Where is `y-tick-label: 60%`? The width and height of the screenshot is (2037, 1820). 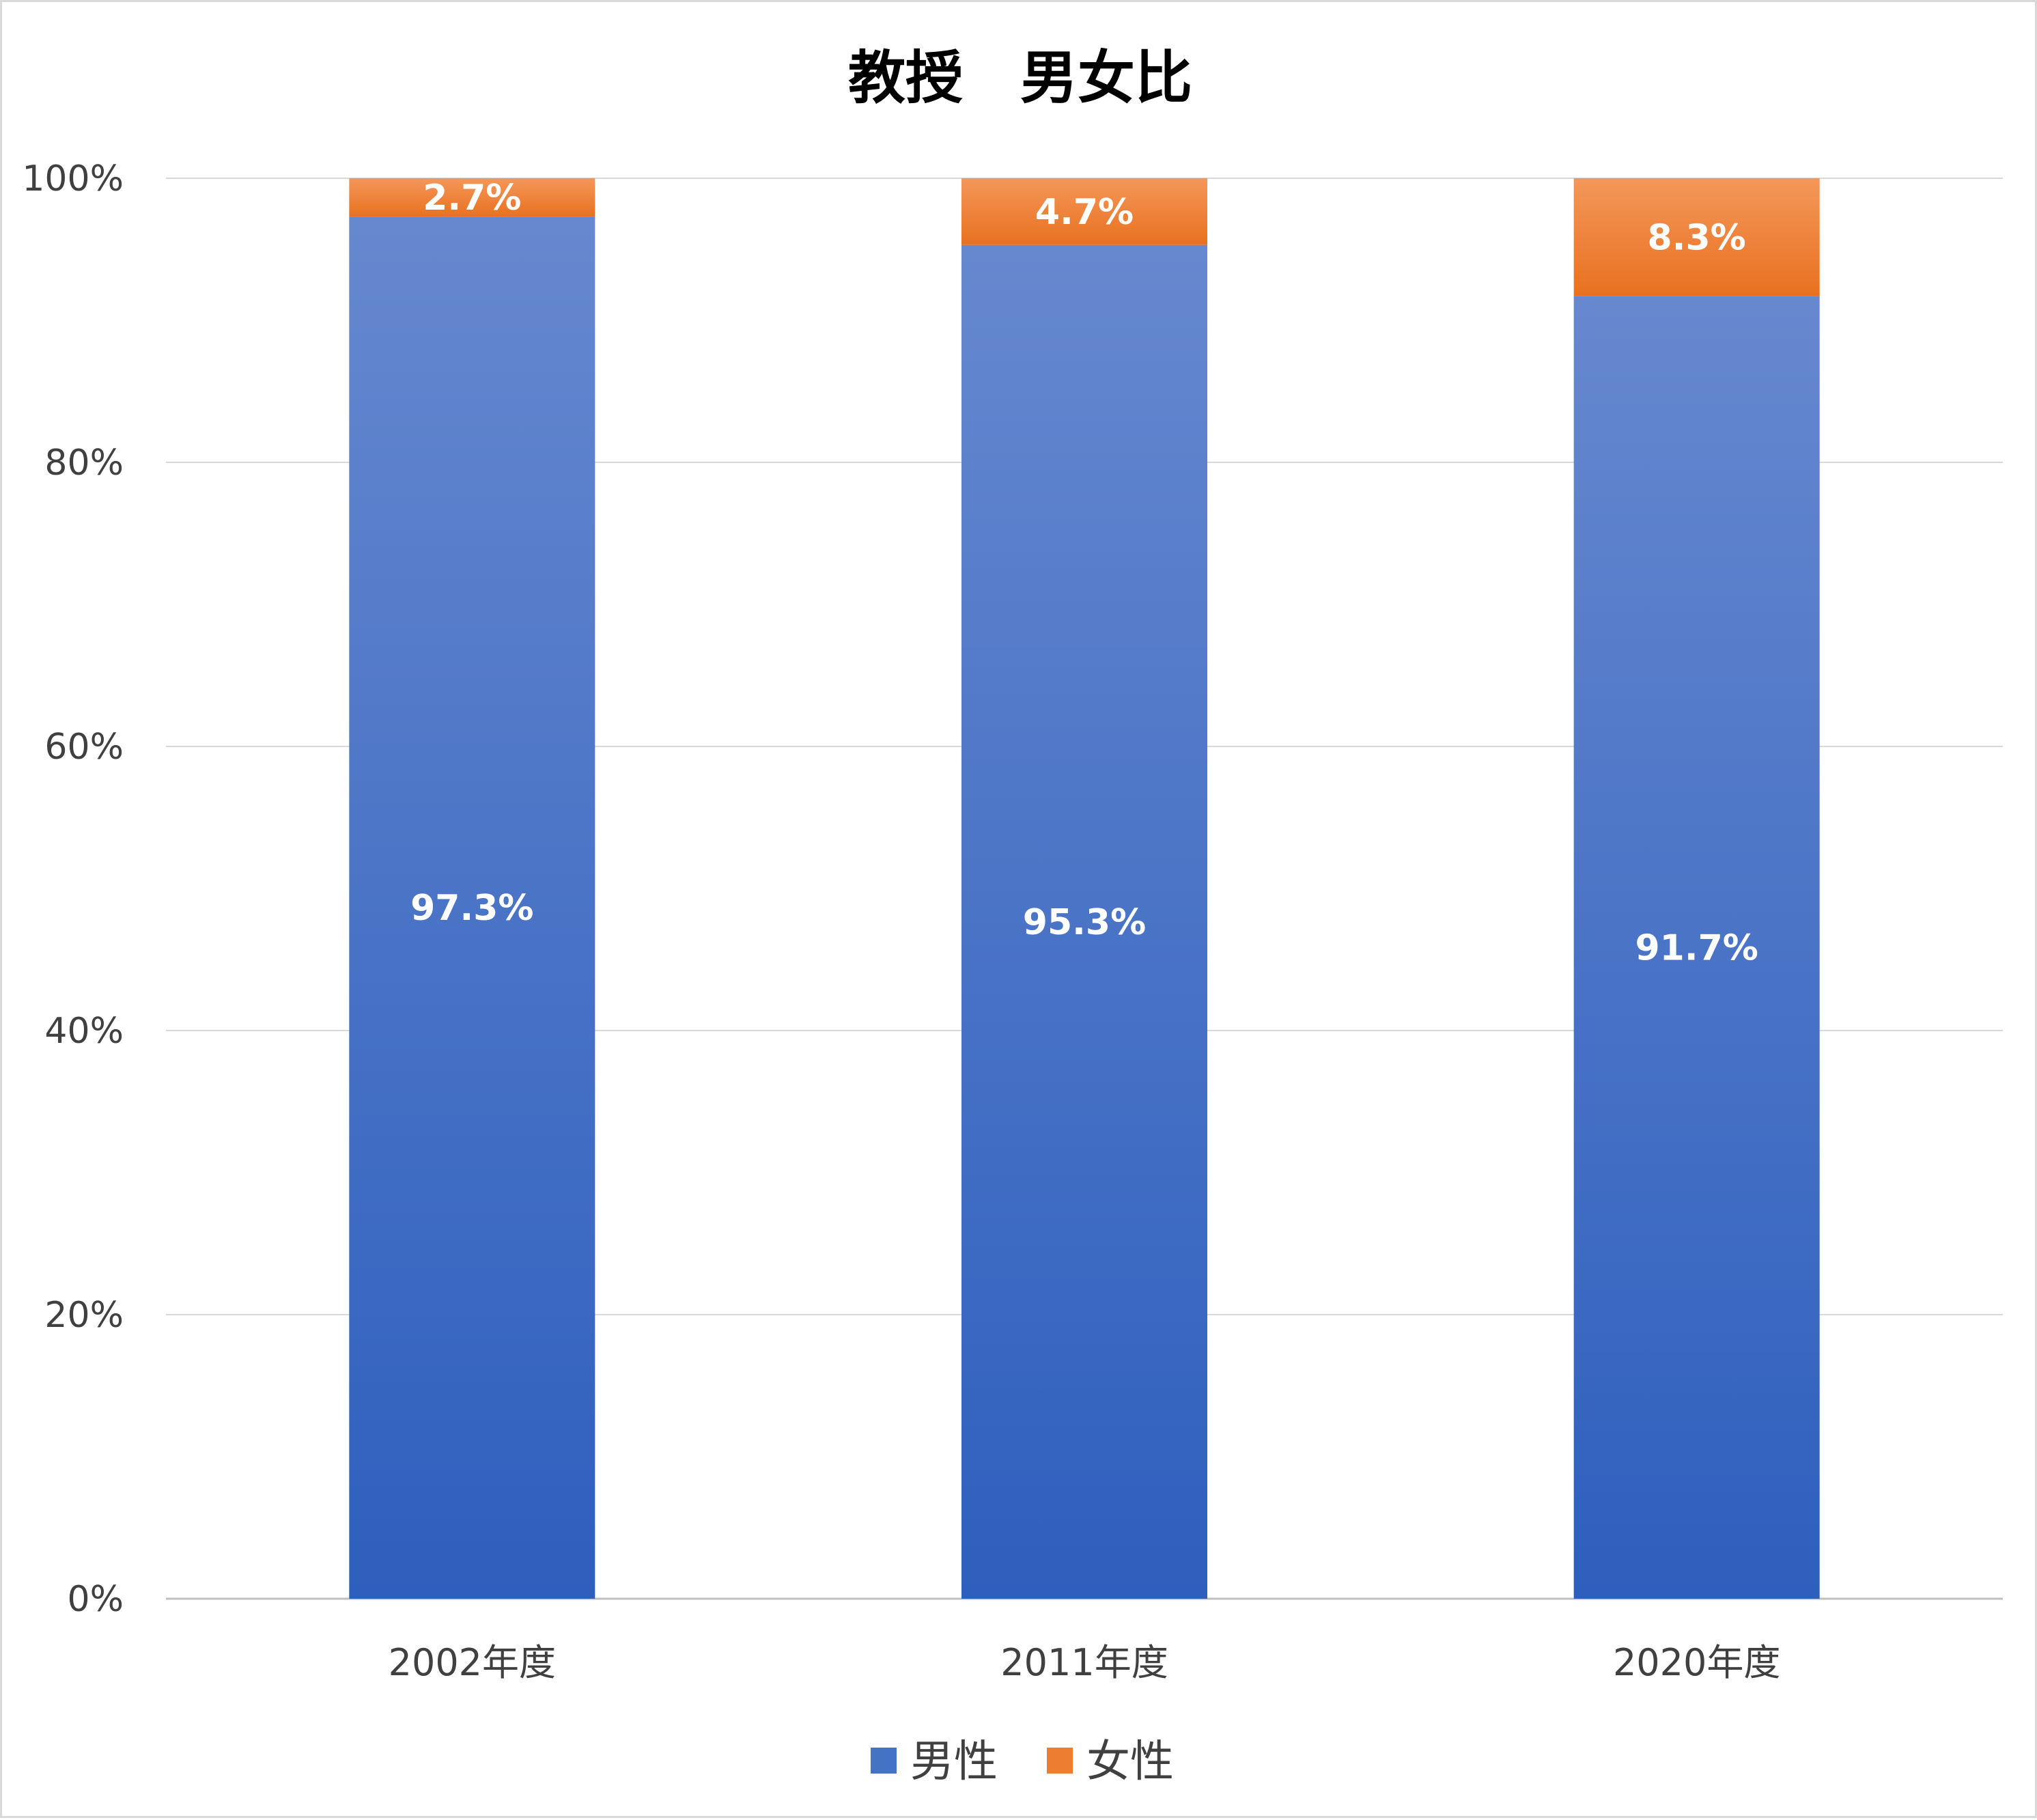
y-tick-label: 60% is located at coordinates (84, 747).